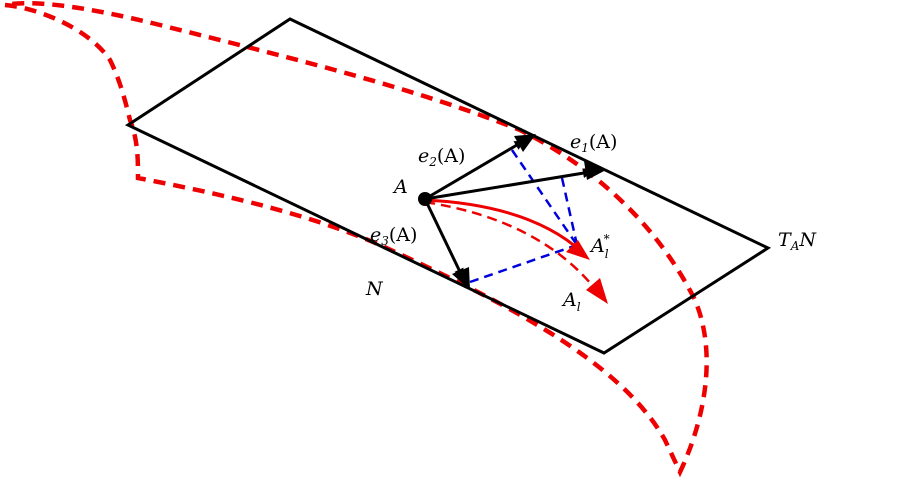 This screenshot has height=480, width=913. Describe the element at coordinates (597, 291) in the screenshot. I see `curve-a-l-arrowhead` at that location.